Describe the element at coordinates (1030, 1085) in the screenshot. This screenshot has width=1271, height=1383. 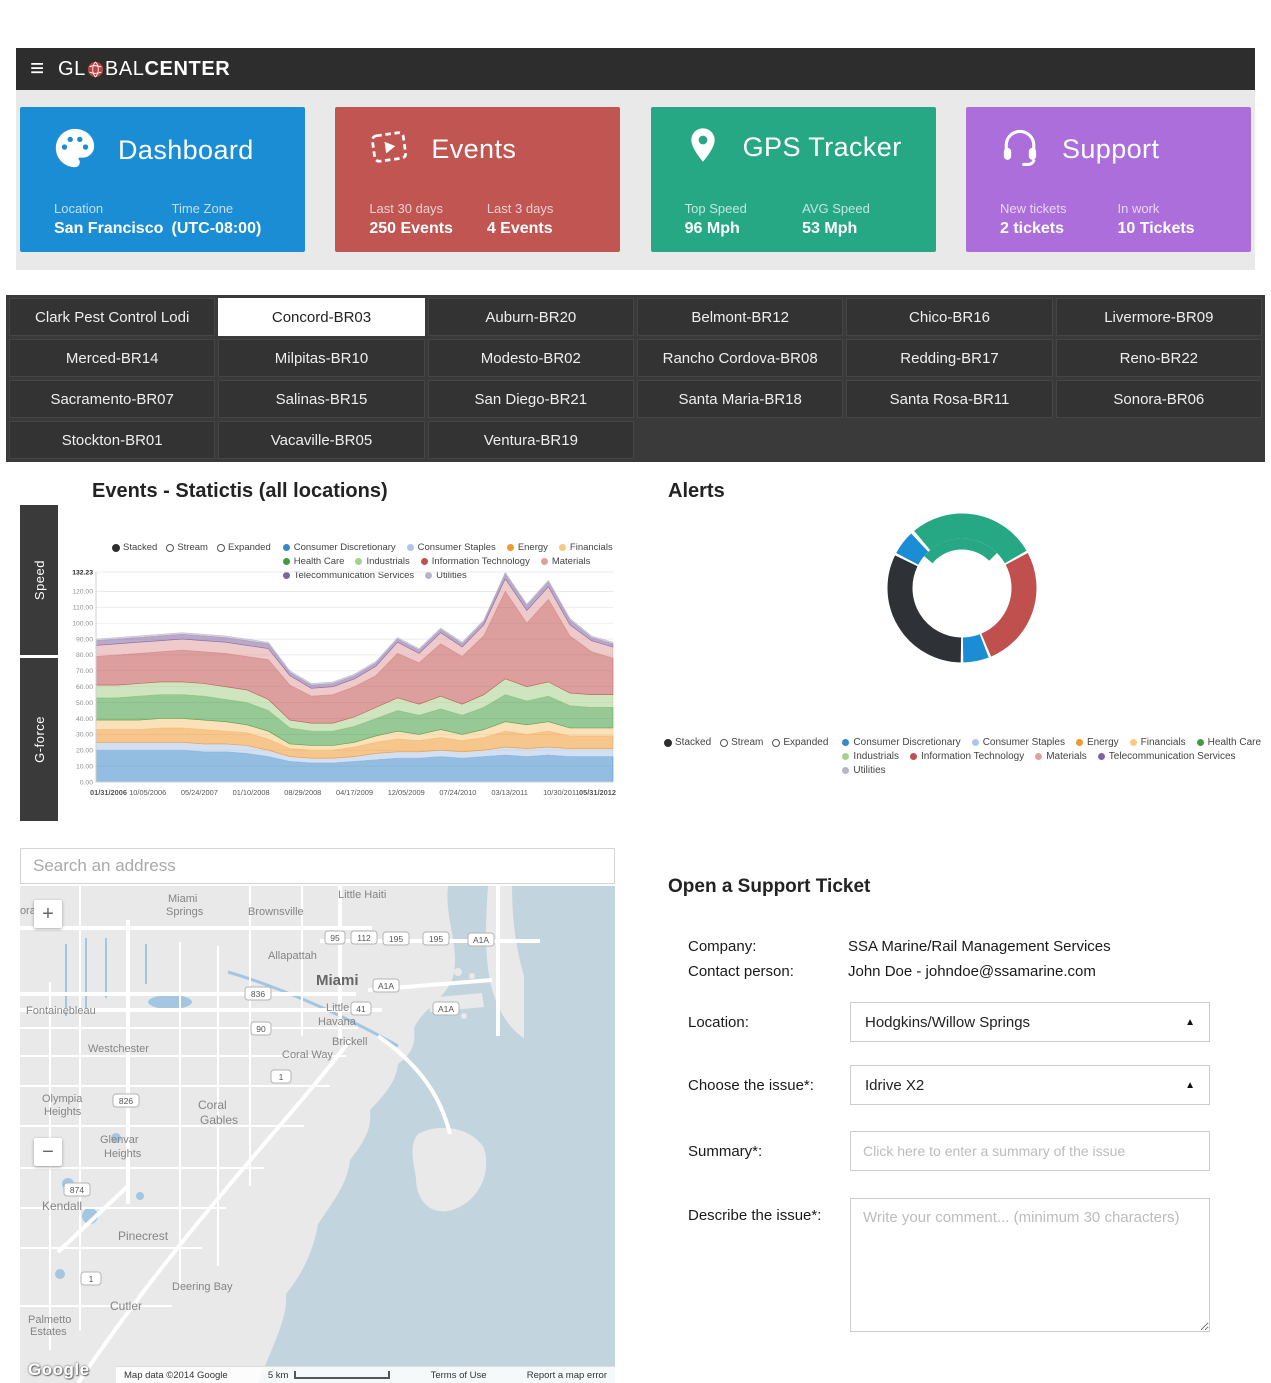
I see `issue-select: Idrive X2 ▲` at that location.